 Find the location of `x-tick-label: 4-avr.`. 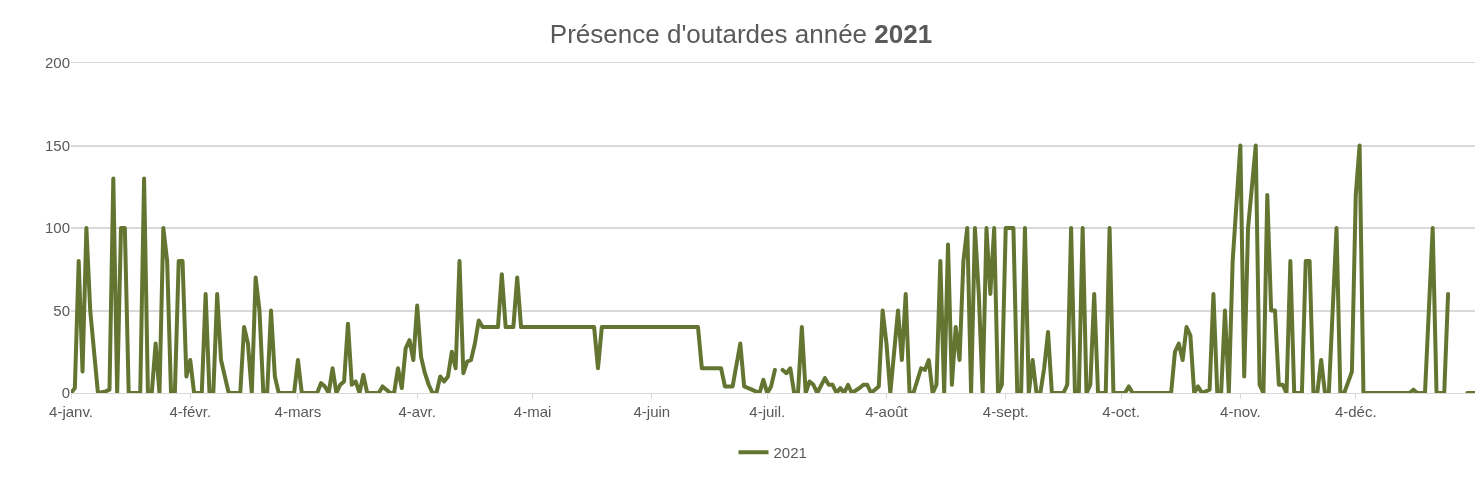

x-tick-label: 4-avr. is located at coordinates (417, 411).